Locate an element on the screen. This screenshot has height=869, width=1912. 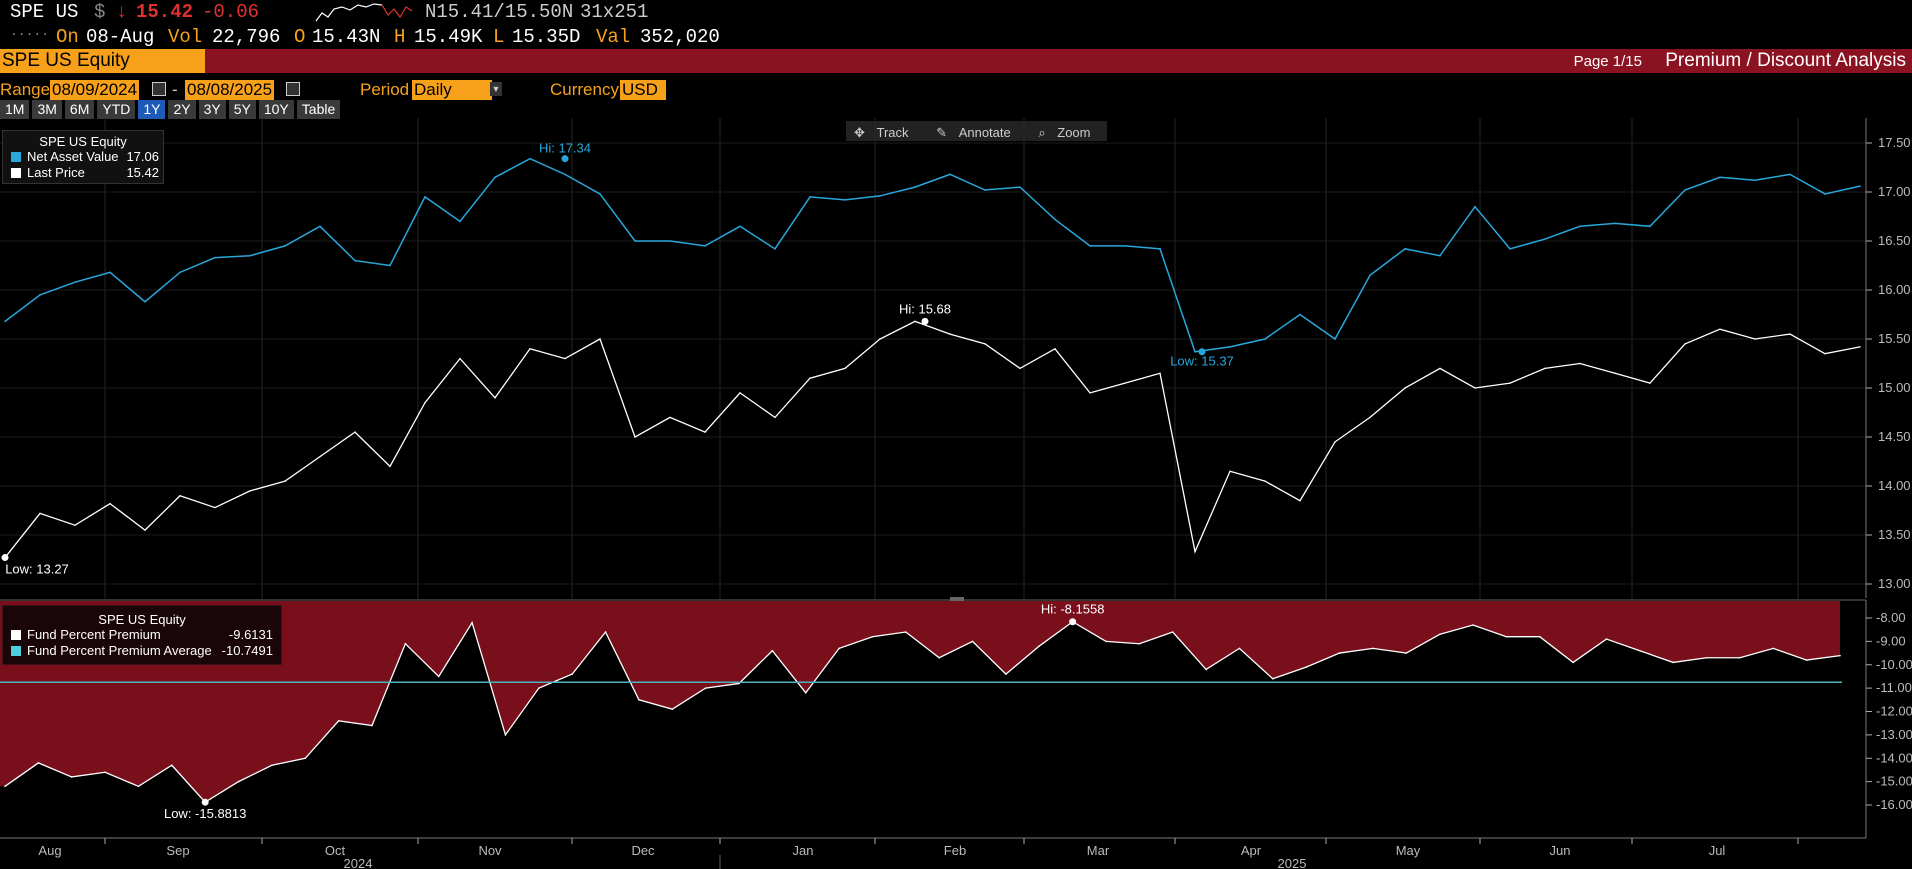
y-tick-label: -16.00 is located at coordinates (1894, 804).